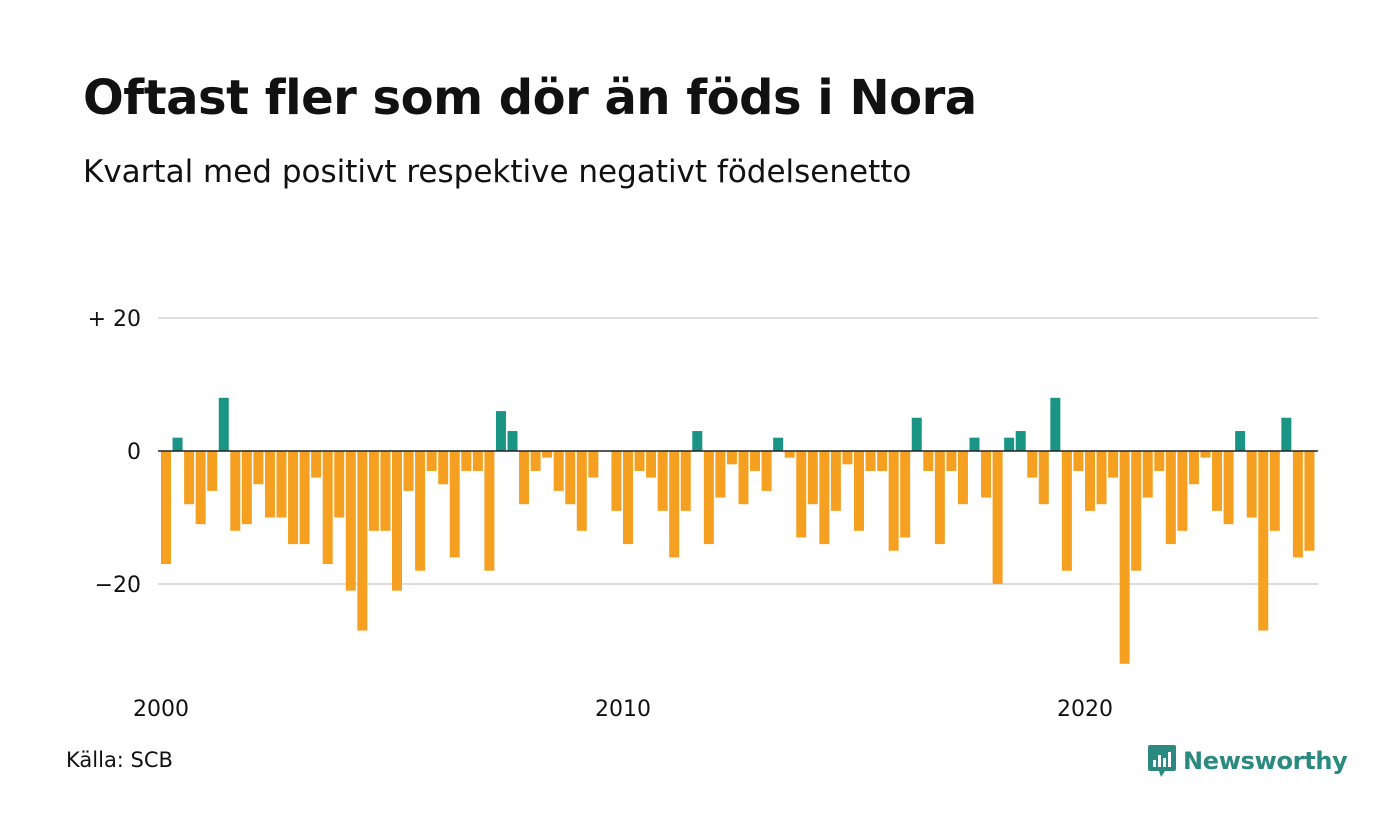 The image size is (1400, 840). I want to click on source-label: Källa: SCB, so click(119, 760).